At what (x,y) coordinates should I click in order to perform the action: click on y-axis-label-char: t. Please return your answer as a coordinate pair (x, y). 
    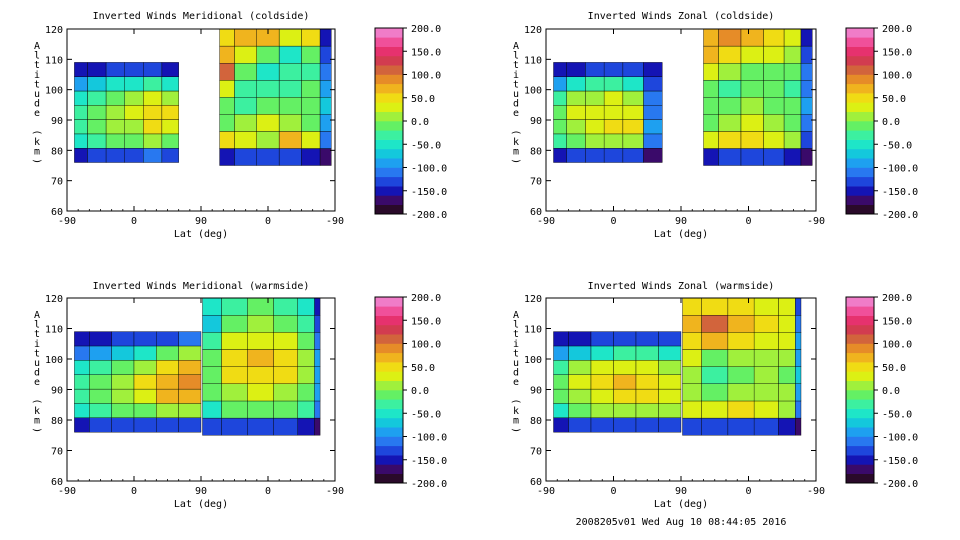
    Looking at the image, I should click on (516, 334).